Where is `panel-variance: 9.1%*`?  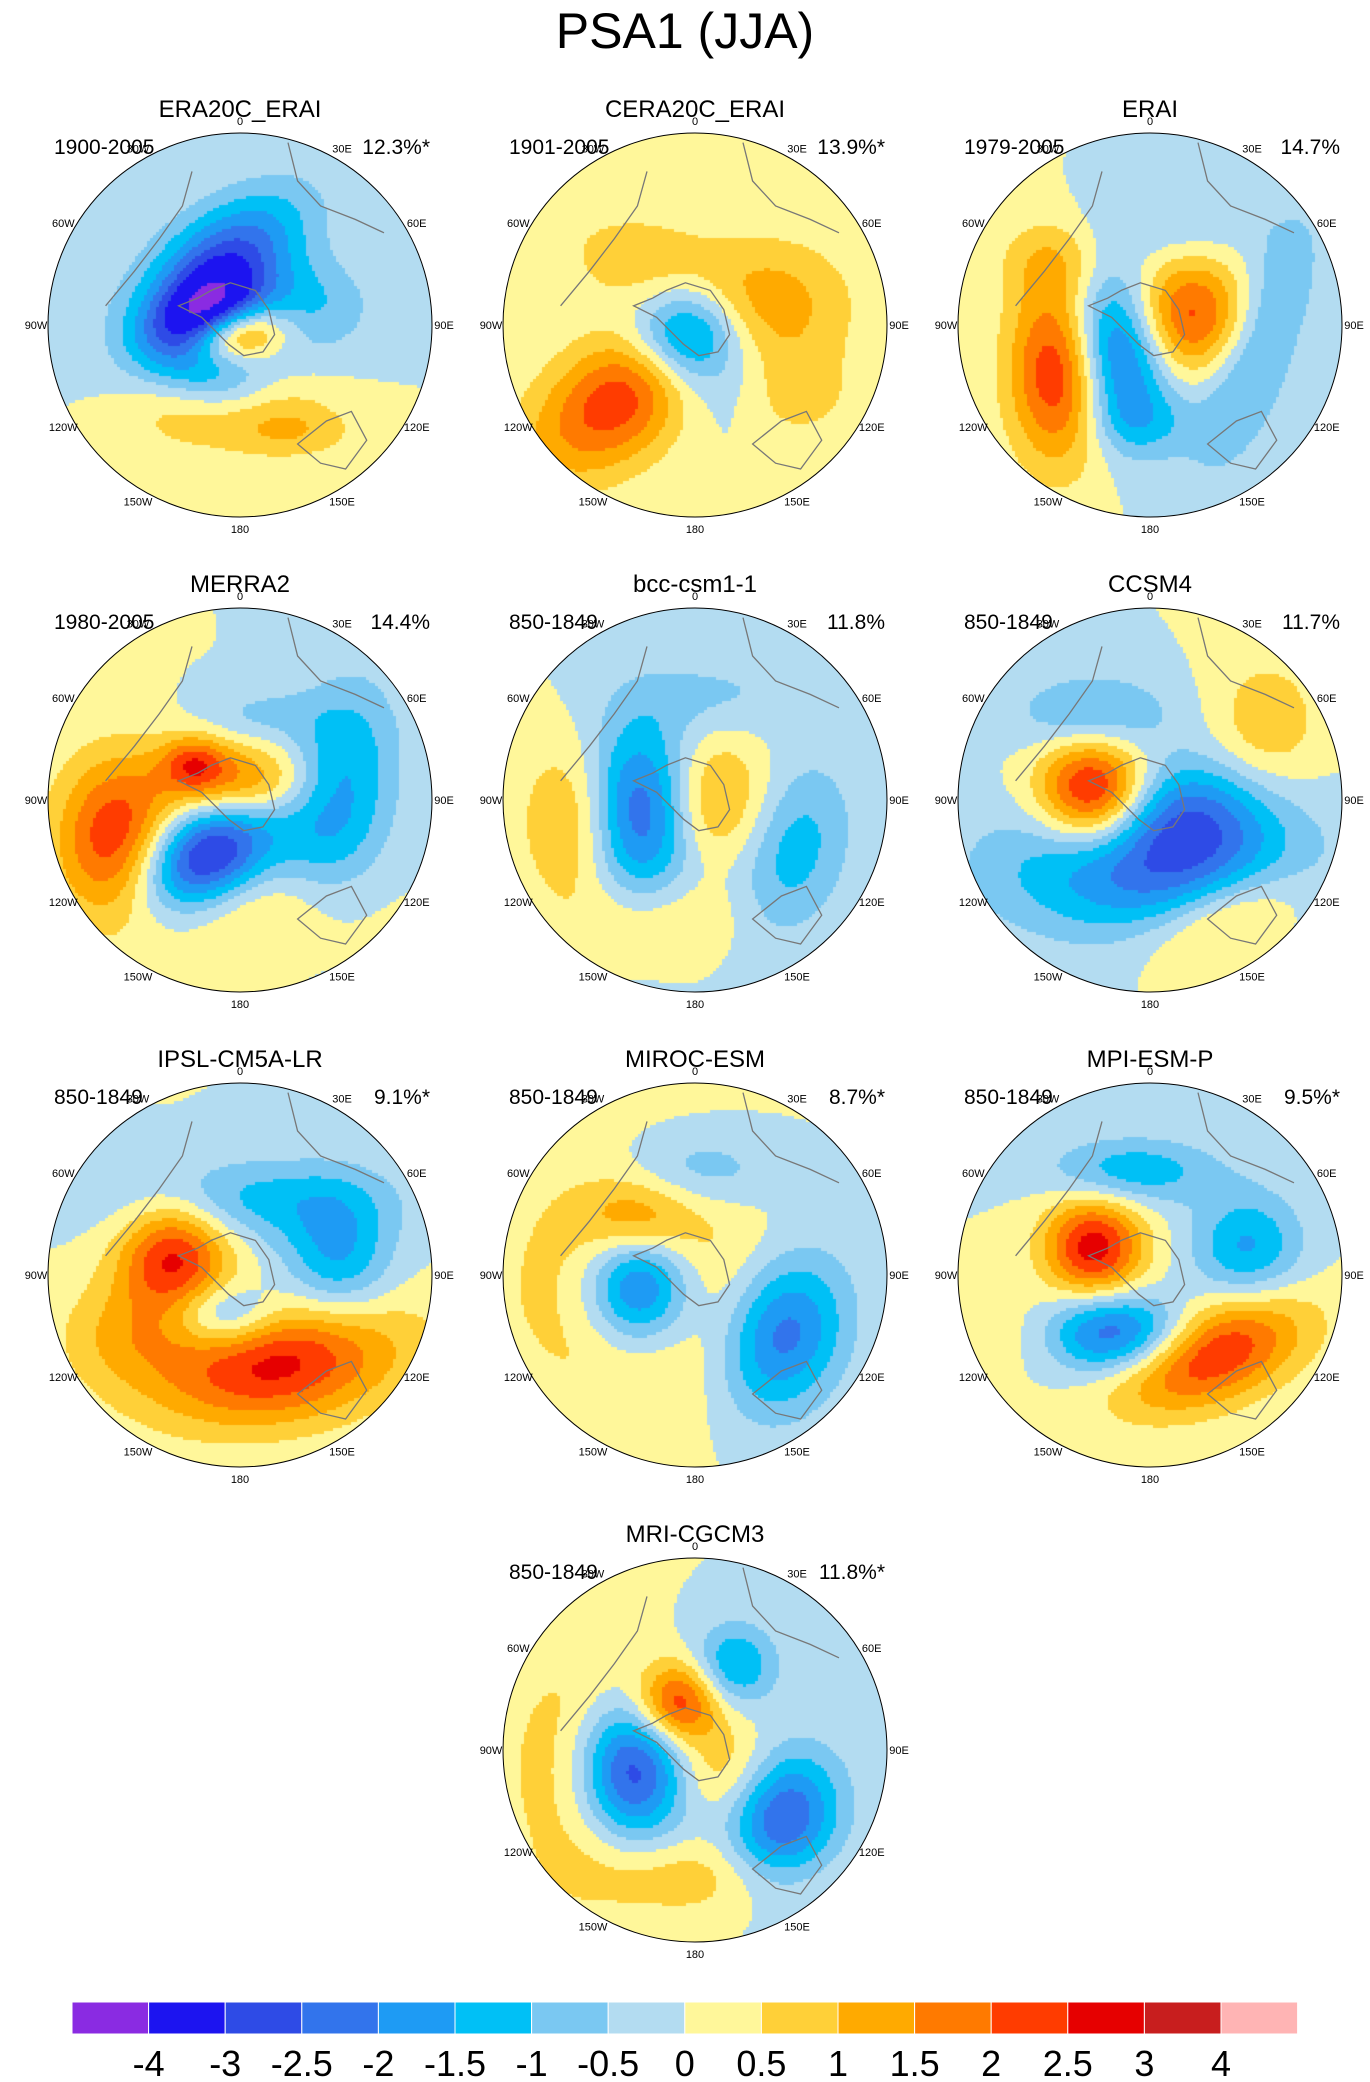
panel-variance: 9.1%* is located at coordinates (401, 1097).